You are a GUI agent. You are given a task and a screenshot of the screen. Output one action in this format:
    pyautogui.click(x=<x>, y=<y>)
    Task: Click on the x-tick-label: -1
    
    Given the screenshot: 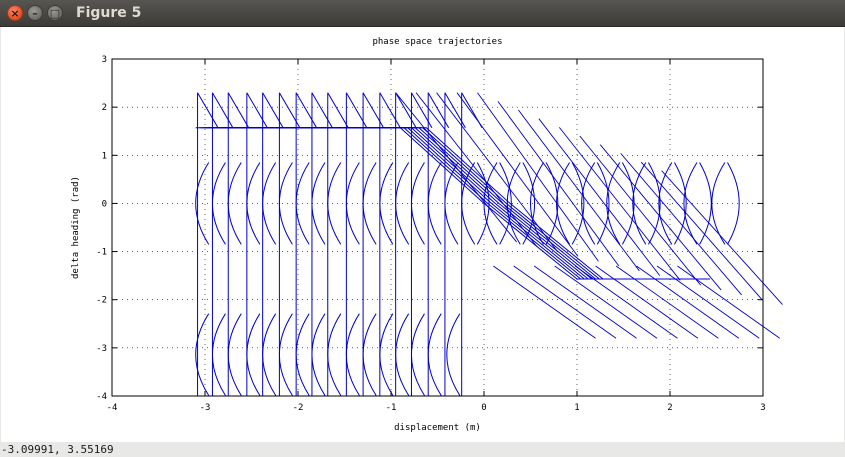 What is the action you would take?
    pyautogui.click(x=391, y=408)
    